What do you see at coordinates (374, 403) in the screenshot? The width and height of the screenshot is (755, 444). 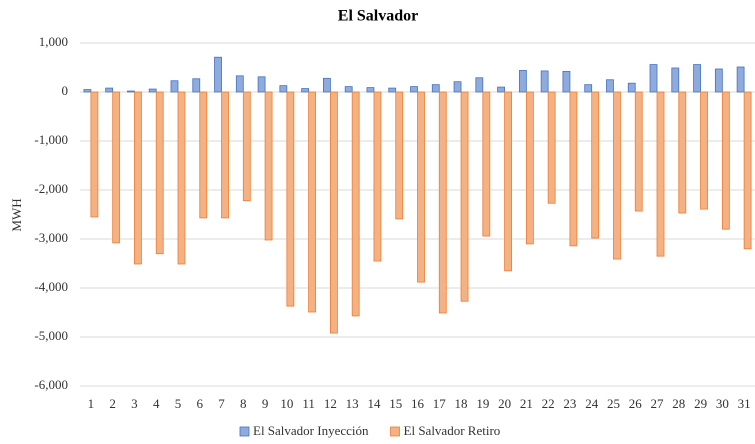 I see `x-tick-label: 14` at bounding box center [374, 403].